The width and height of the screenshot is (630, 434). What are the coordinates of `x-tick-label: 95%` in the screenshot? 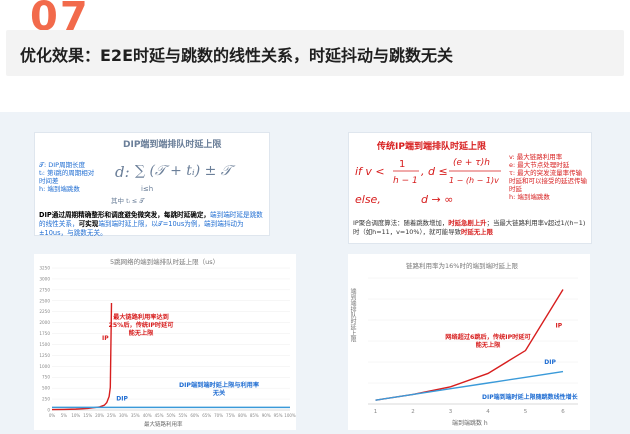 It's located at (278, 415).